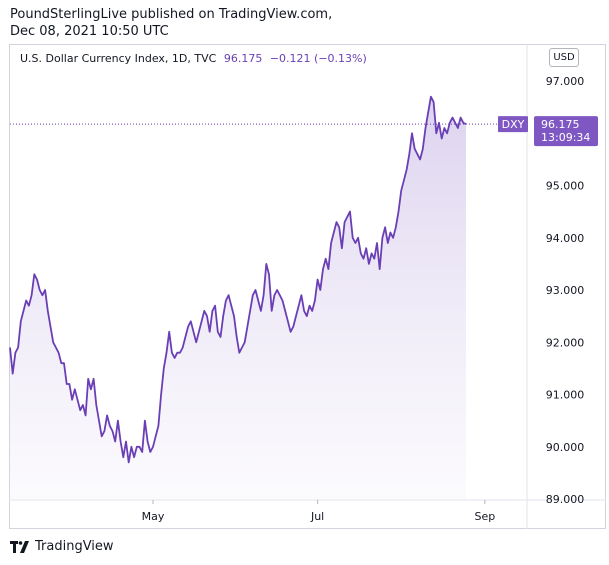 Image resolution: width=609 pixels, height=565 pixels. Describe the element at coordinates (74, 546) in the screenshot. I see `footer-brand: TradingView` at that location.